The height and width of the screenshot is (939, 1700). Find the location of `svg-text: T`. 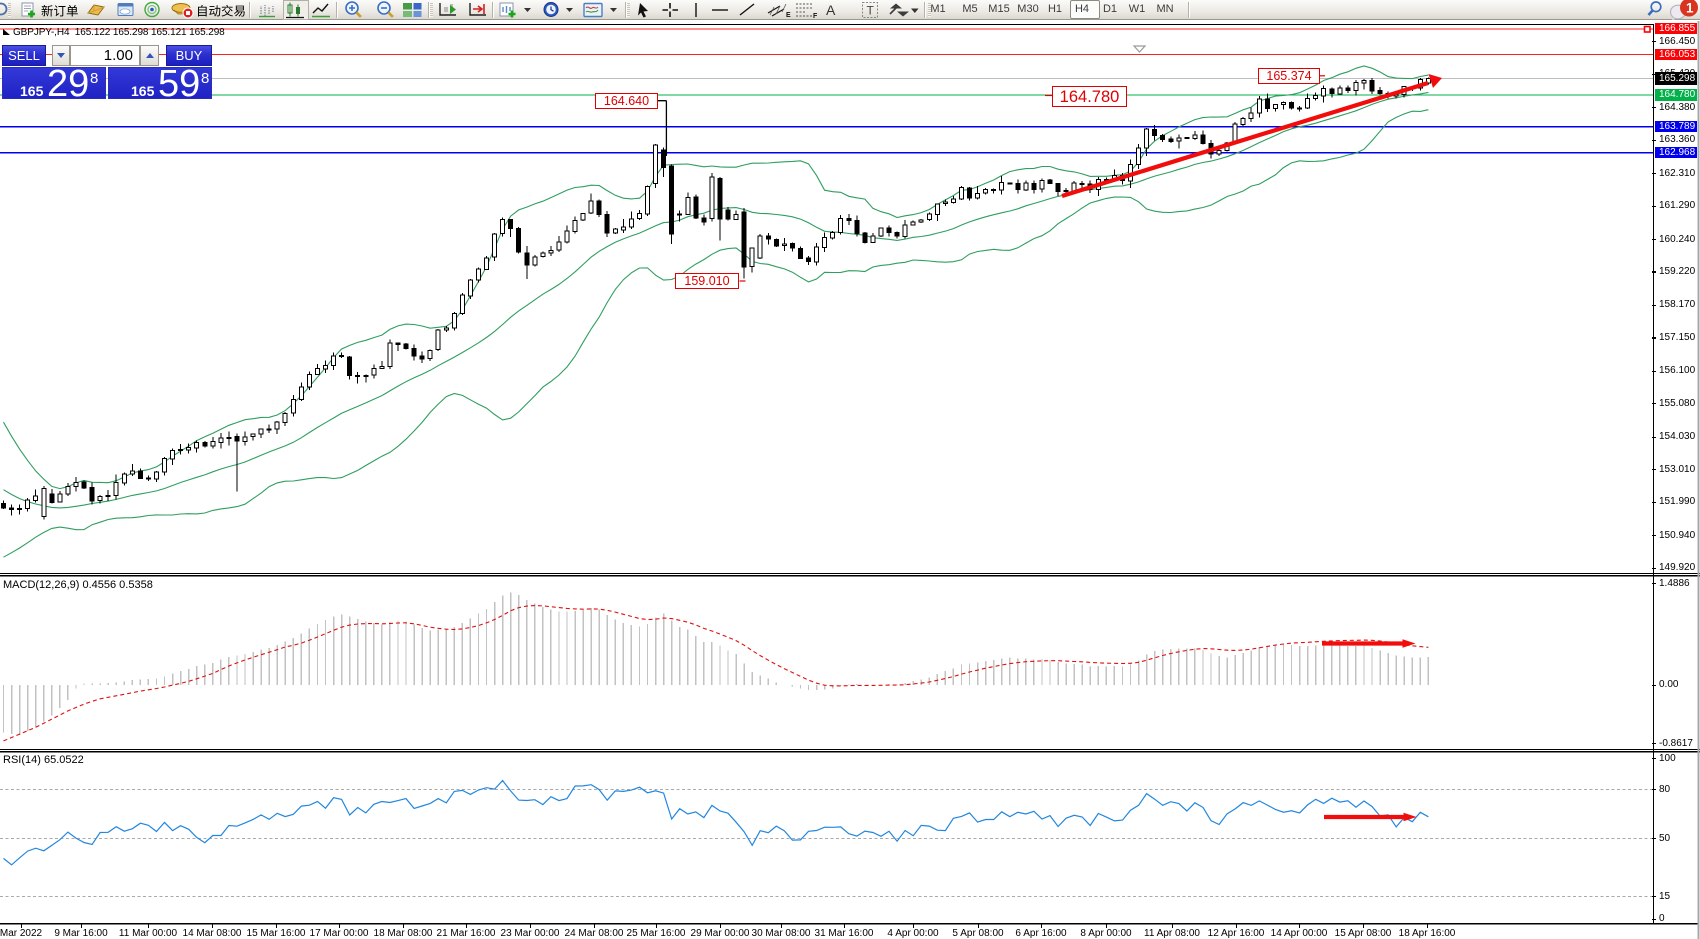

svg-text: T is located at coordinates (871, 11).